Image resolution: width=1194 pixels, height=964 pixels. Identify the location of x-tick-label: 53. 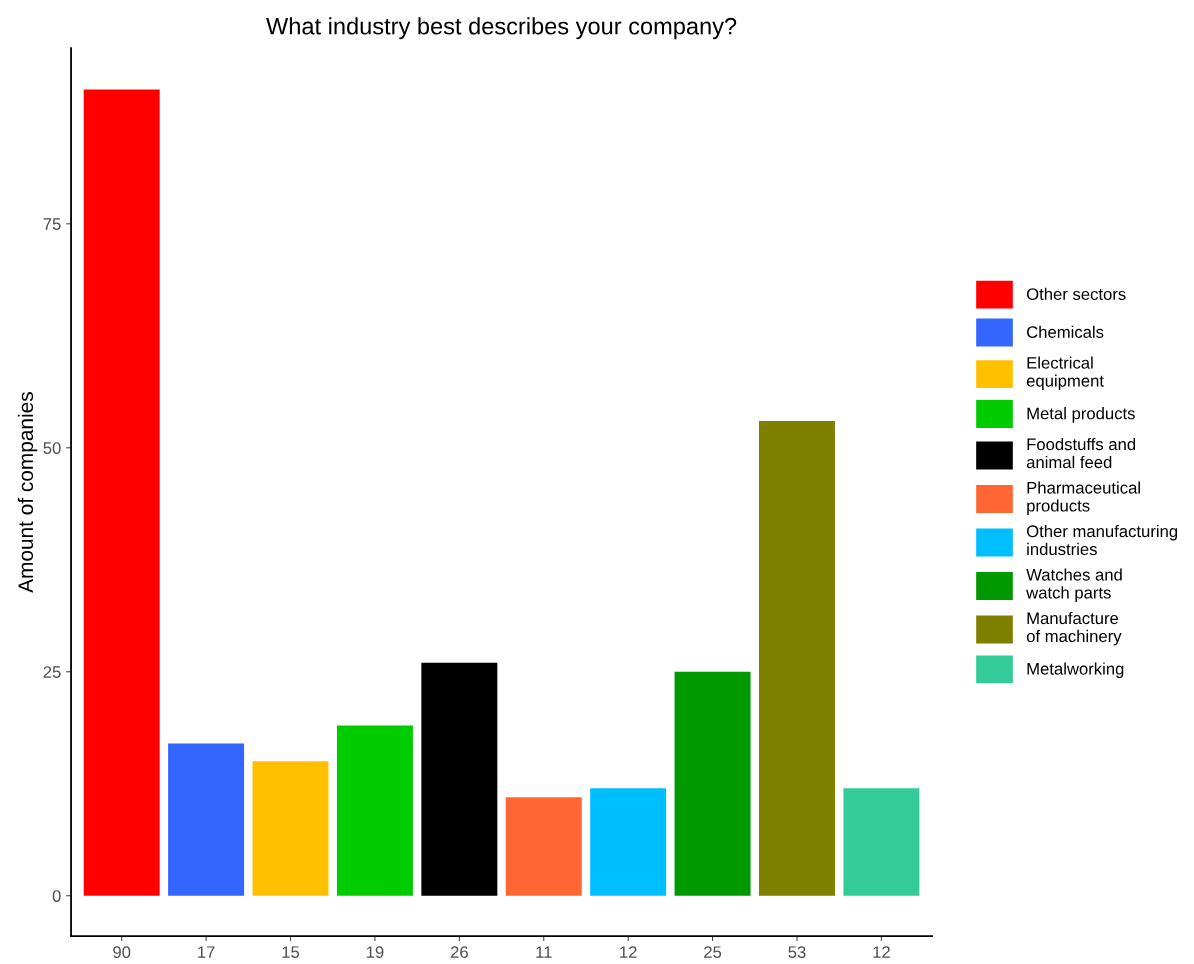
(797, 952).